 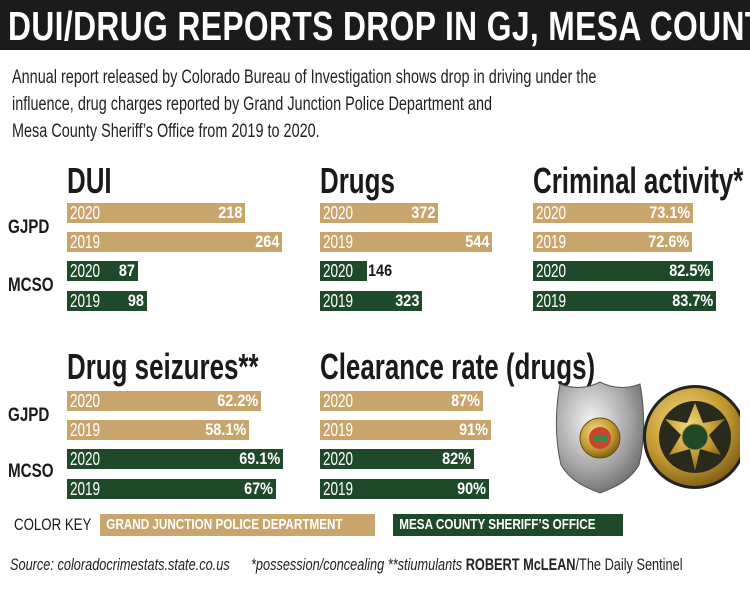 I want to click on bar-mcso-2019: 2019 323, so click(x=371, y=301).